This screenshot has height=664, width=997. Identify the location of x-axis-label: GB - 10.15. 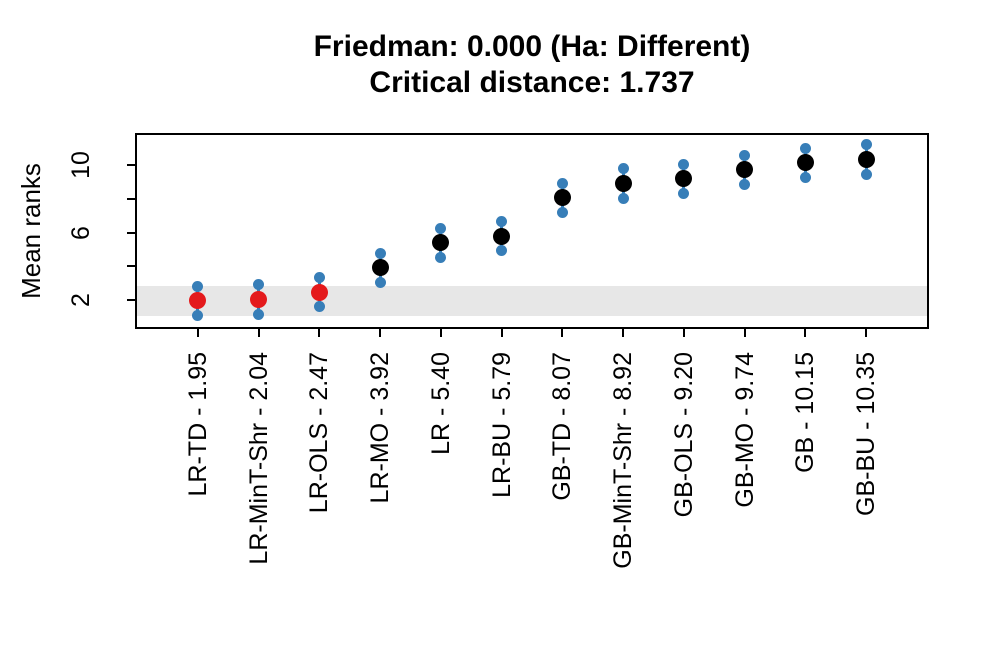
(805, 412).